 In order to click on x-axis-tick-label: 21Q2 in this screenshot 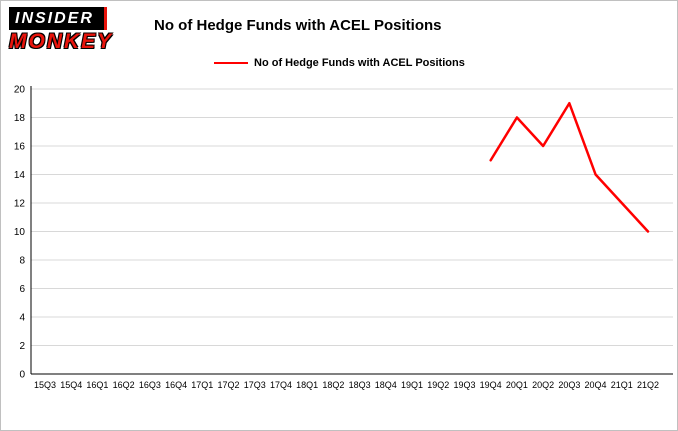, I will do `click(648, 385)`.